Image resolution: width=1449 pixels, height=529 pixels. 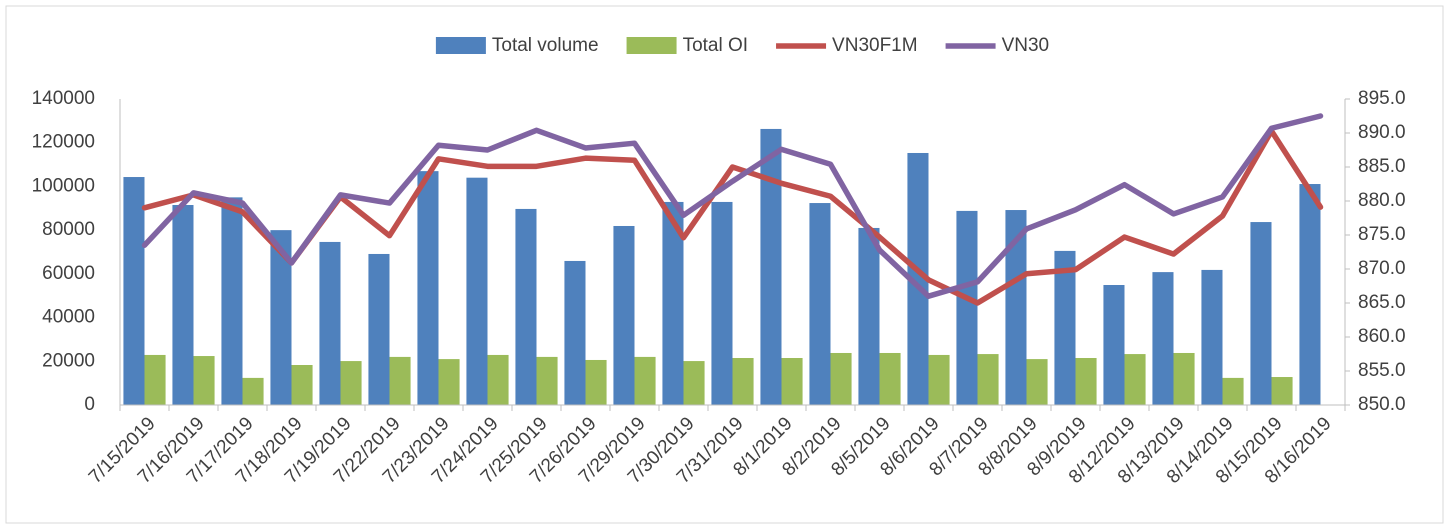 What do you see at coordinates (89, 404) in the screenshot?
I see `y-tick-label: 0` at bounding box center [89, 404].